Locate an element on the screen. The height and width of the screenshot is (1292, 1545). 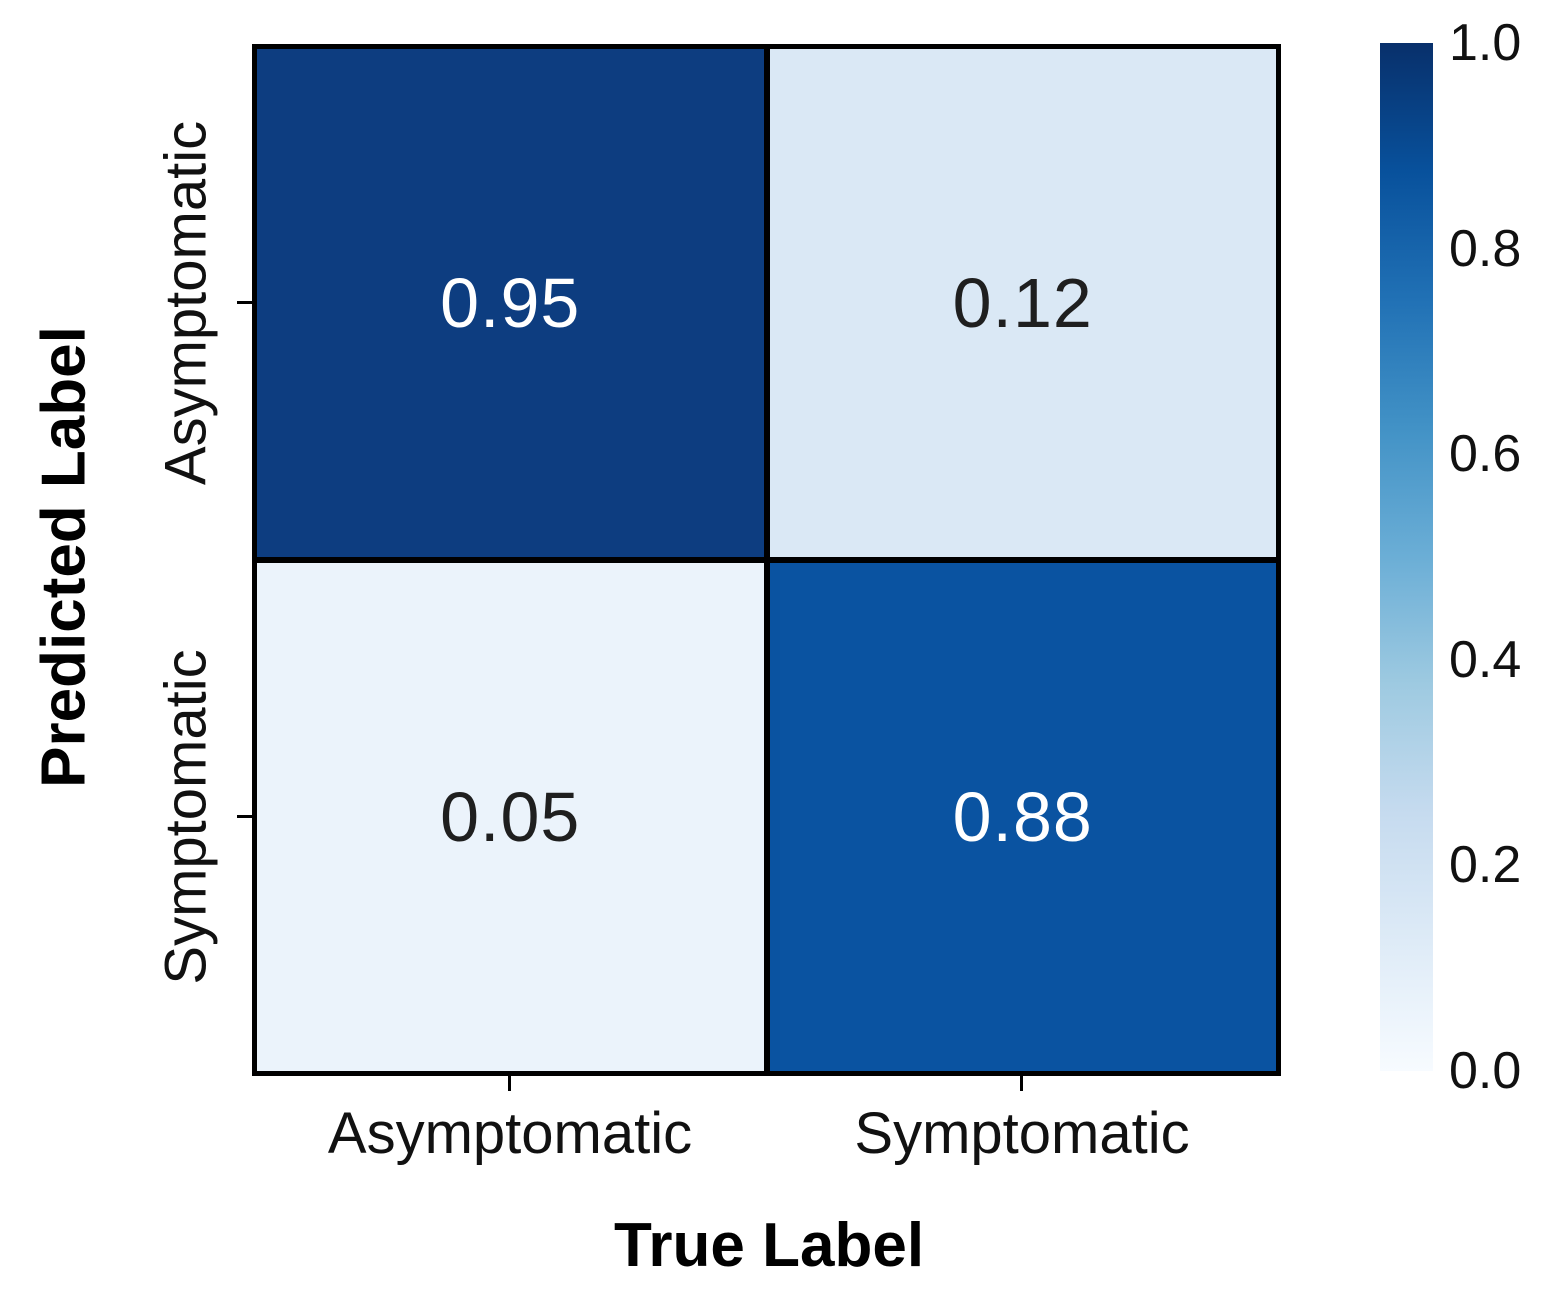
x-tick-mark-asymptomatic is located at coordinates (509, 1083).